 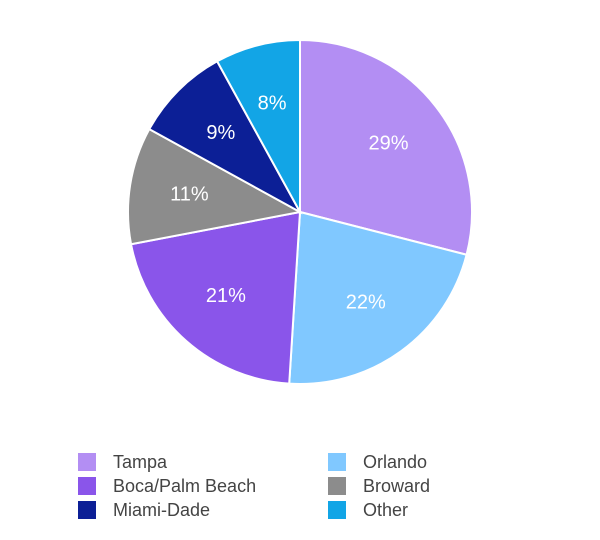 What do you see at coordinates (140, 462) in the screenshot?
I see `legend-label: Tampa` at bounding box center [140, 462].